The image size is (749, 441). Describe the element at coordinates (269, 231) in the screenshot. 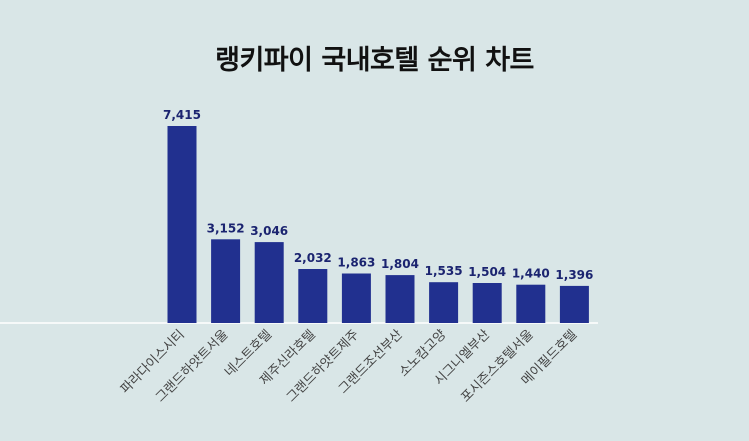

I see `value-label-3: 3,046` at that location.